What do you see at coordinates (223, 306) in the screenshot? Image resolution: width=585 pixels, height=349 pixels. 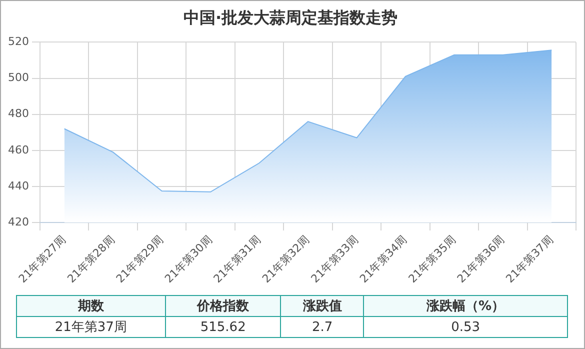 I see `text: 价格指数` at bounding box center [223, 306].